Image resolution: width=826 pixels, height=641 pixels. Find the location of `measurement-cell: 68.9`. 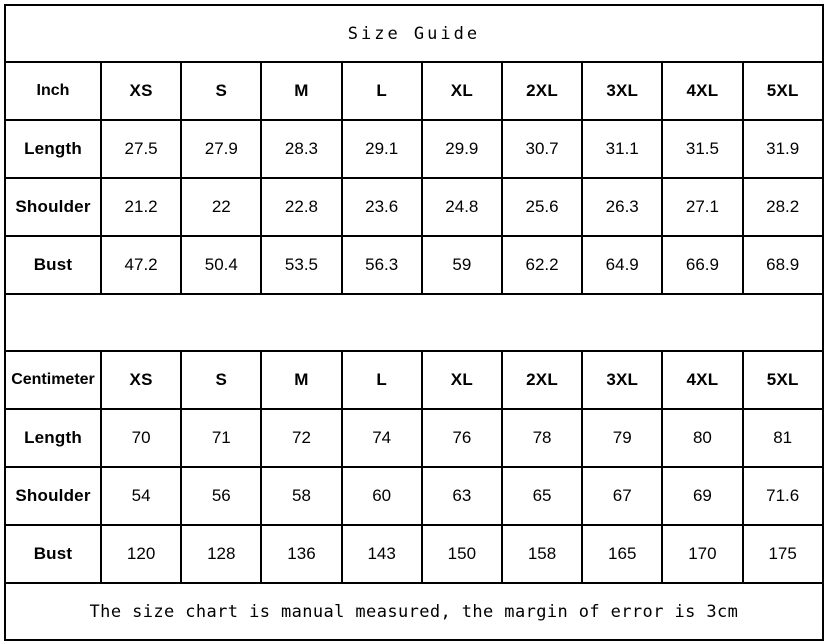

measurement-cell: 68.9 is located at coordinates (782, 265).